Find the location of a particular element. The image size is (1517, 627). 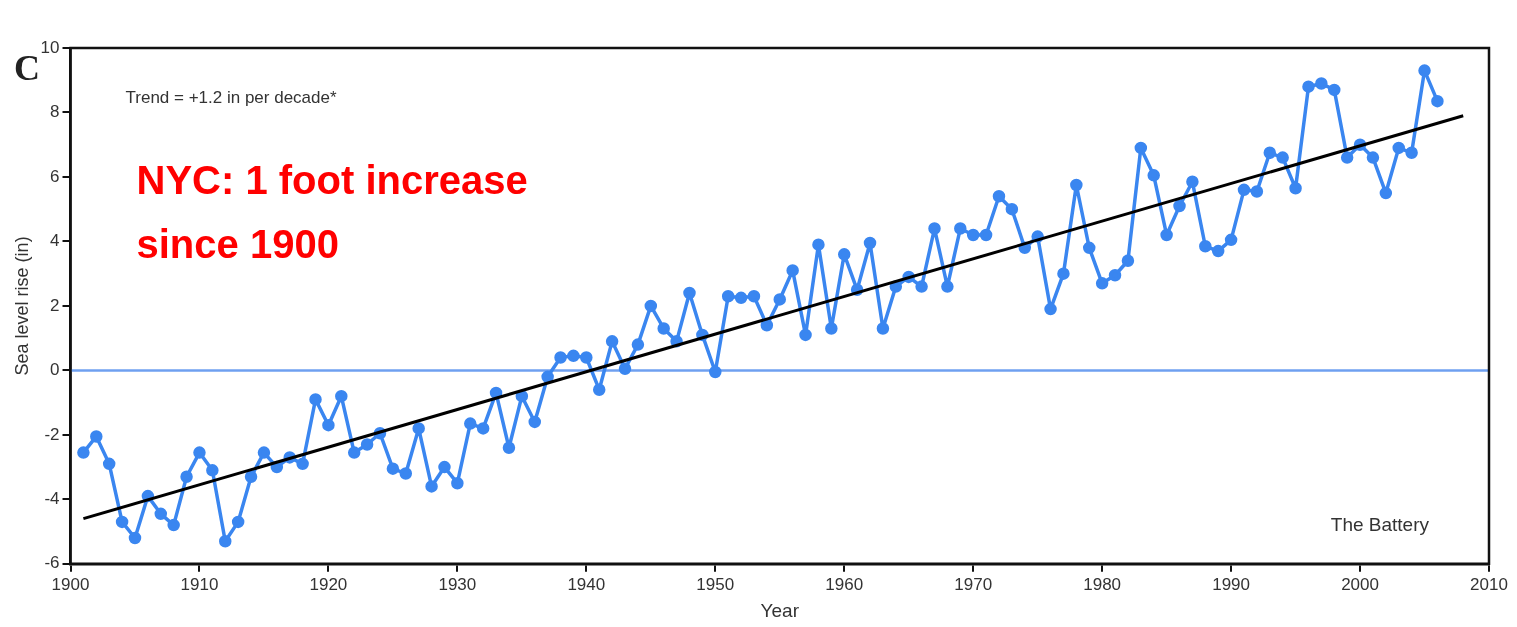

x-tick-label: 1940 is located at coordinates (586, 584).